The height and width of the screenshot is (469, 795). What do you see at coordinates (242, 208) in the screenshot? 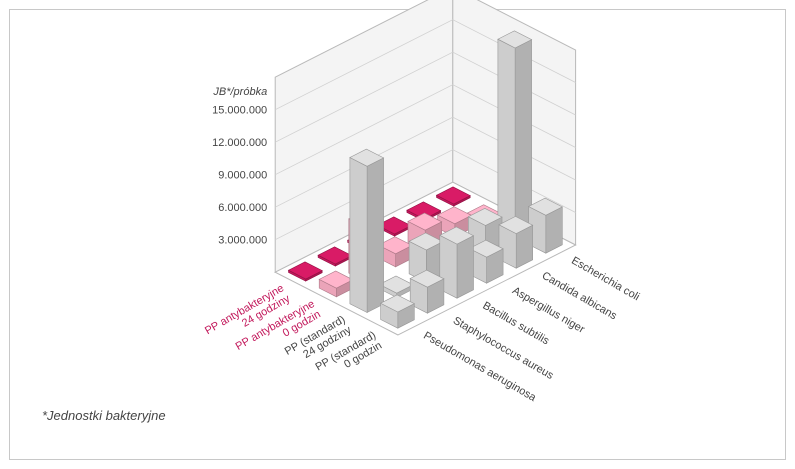
I see `y-tick-label: 6.000.000` at bounding box center [242, 208].